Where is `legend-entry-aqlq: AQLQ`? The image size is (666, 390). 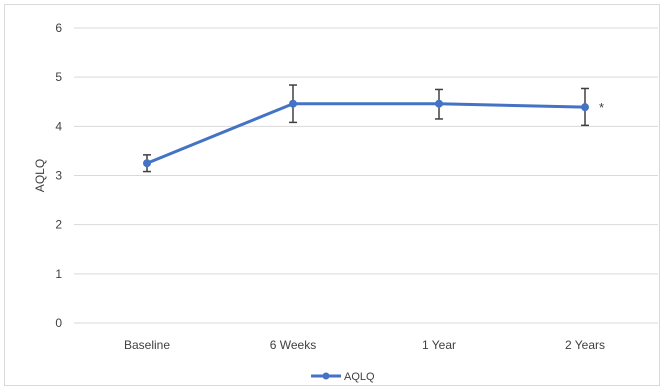 legend-entry-aqlq: AQLQ is located at coordinates (359, 377).